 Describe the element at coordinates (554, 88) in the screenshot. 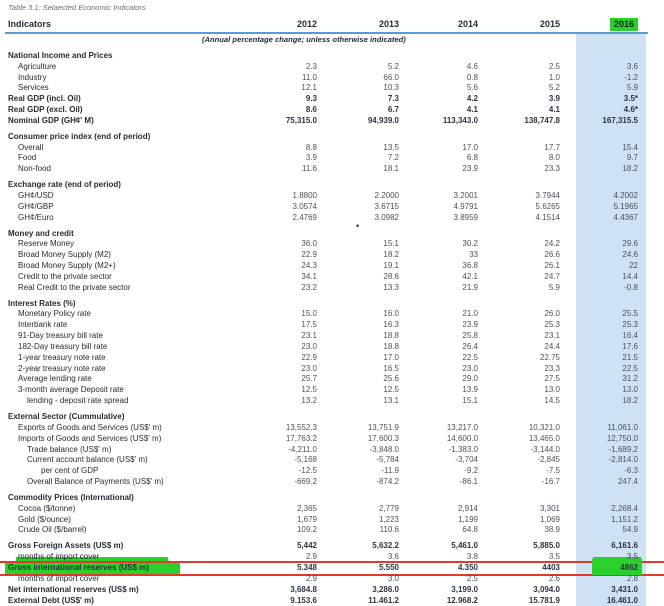

I see `cell-value-2015: 5.2` at that location.